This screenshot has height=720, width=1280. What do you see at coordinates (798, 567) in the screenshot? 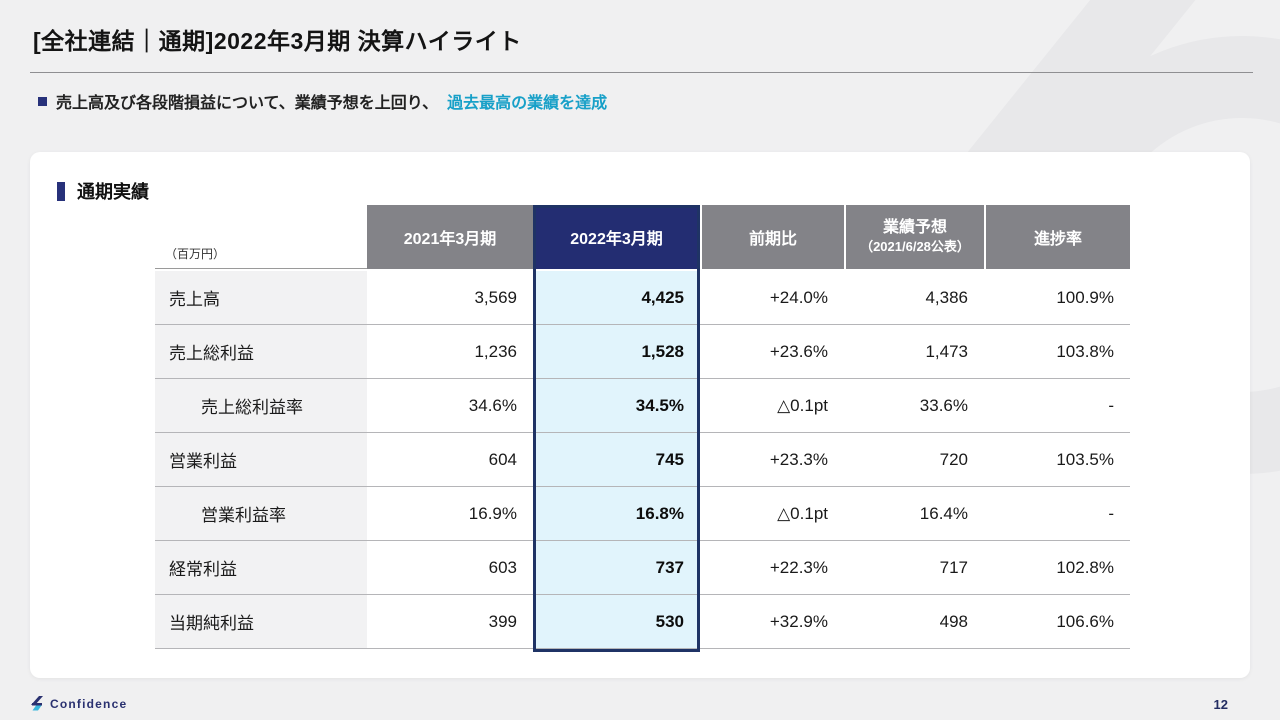
I see `cell-yoy: +22.3%` at bounding box center [798, 567].